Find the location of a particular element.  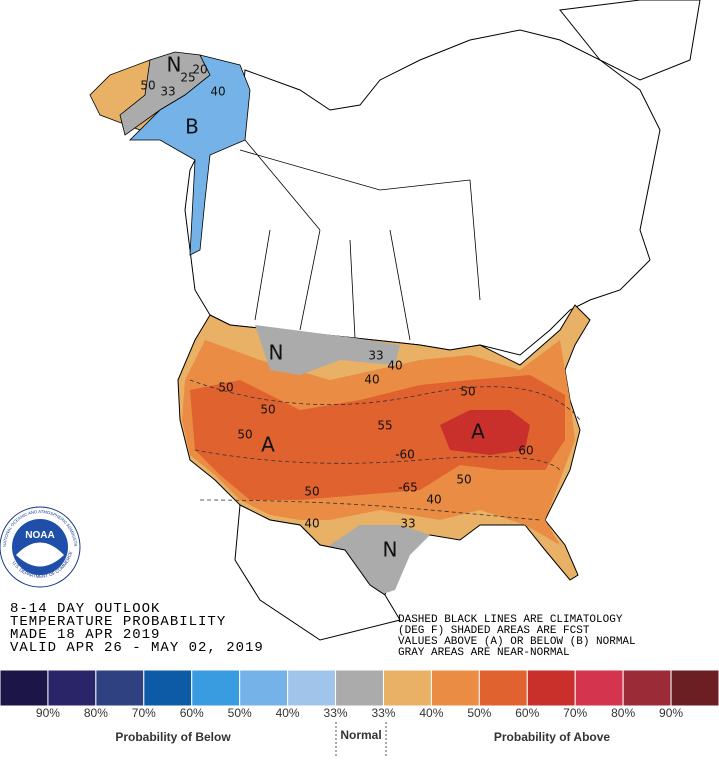

outlook-line: TEMPERATURE PROBABILITY is located at coordinates (118, 622).